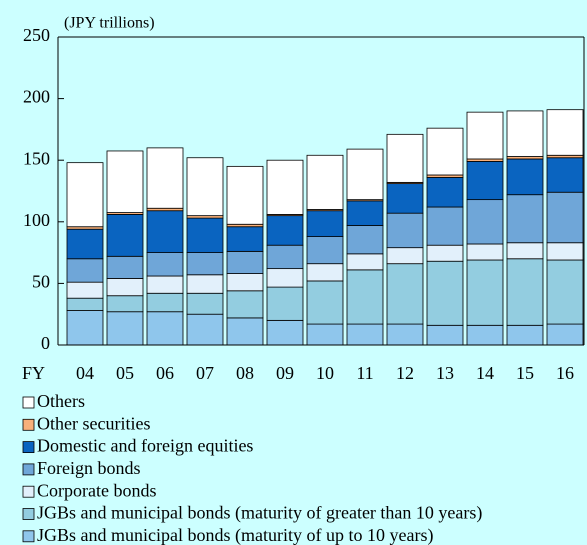 The image size is (587, 545). What do you see at coordinates (36, 97) in the screenshot?
I see `y-tick-label: 200` at bounding box center [36, 97].